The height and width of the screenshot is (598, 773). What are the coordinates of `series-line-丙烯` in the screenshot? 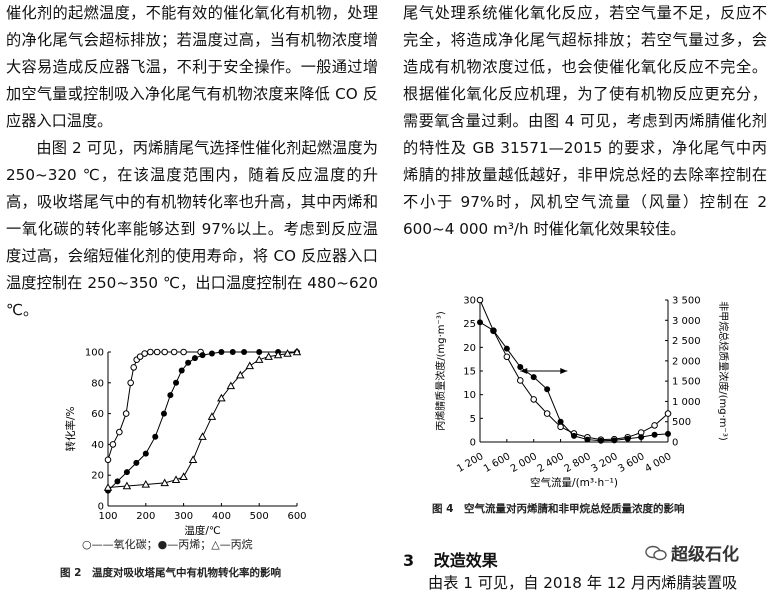 It's located at (202, 421).